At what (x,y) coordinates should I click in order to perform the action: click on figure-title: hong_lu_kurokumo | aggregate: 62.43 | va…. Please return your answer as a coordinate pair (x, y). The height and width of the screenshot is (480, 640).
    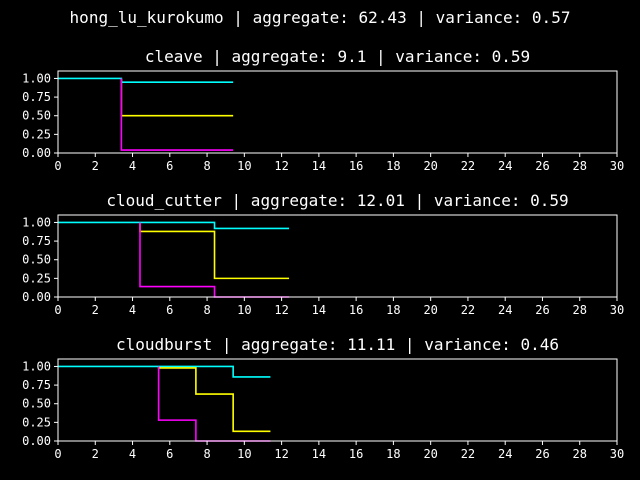
    Looking at the image, I should click on (320, 17).